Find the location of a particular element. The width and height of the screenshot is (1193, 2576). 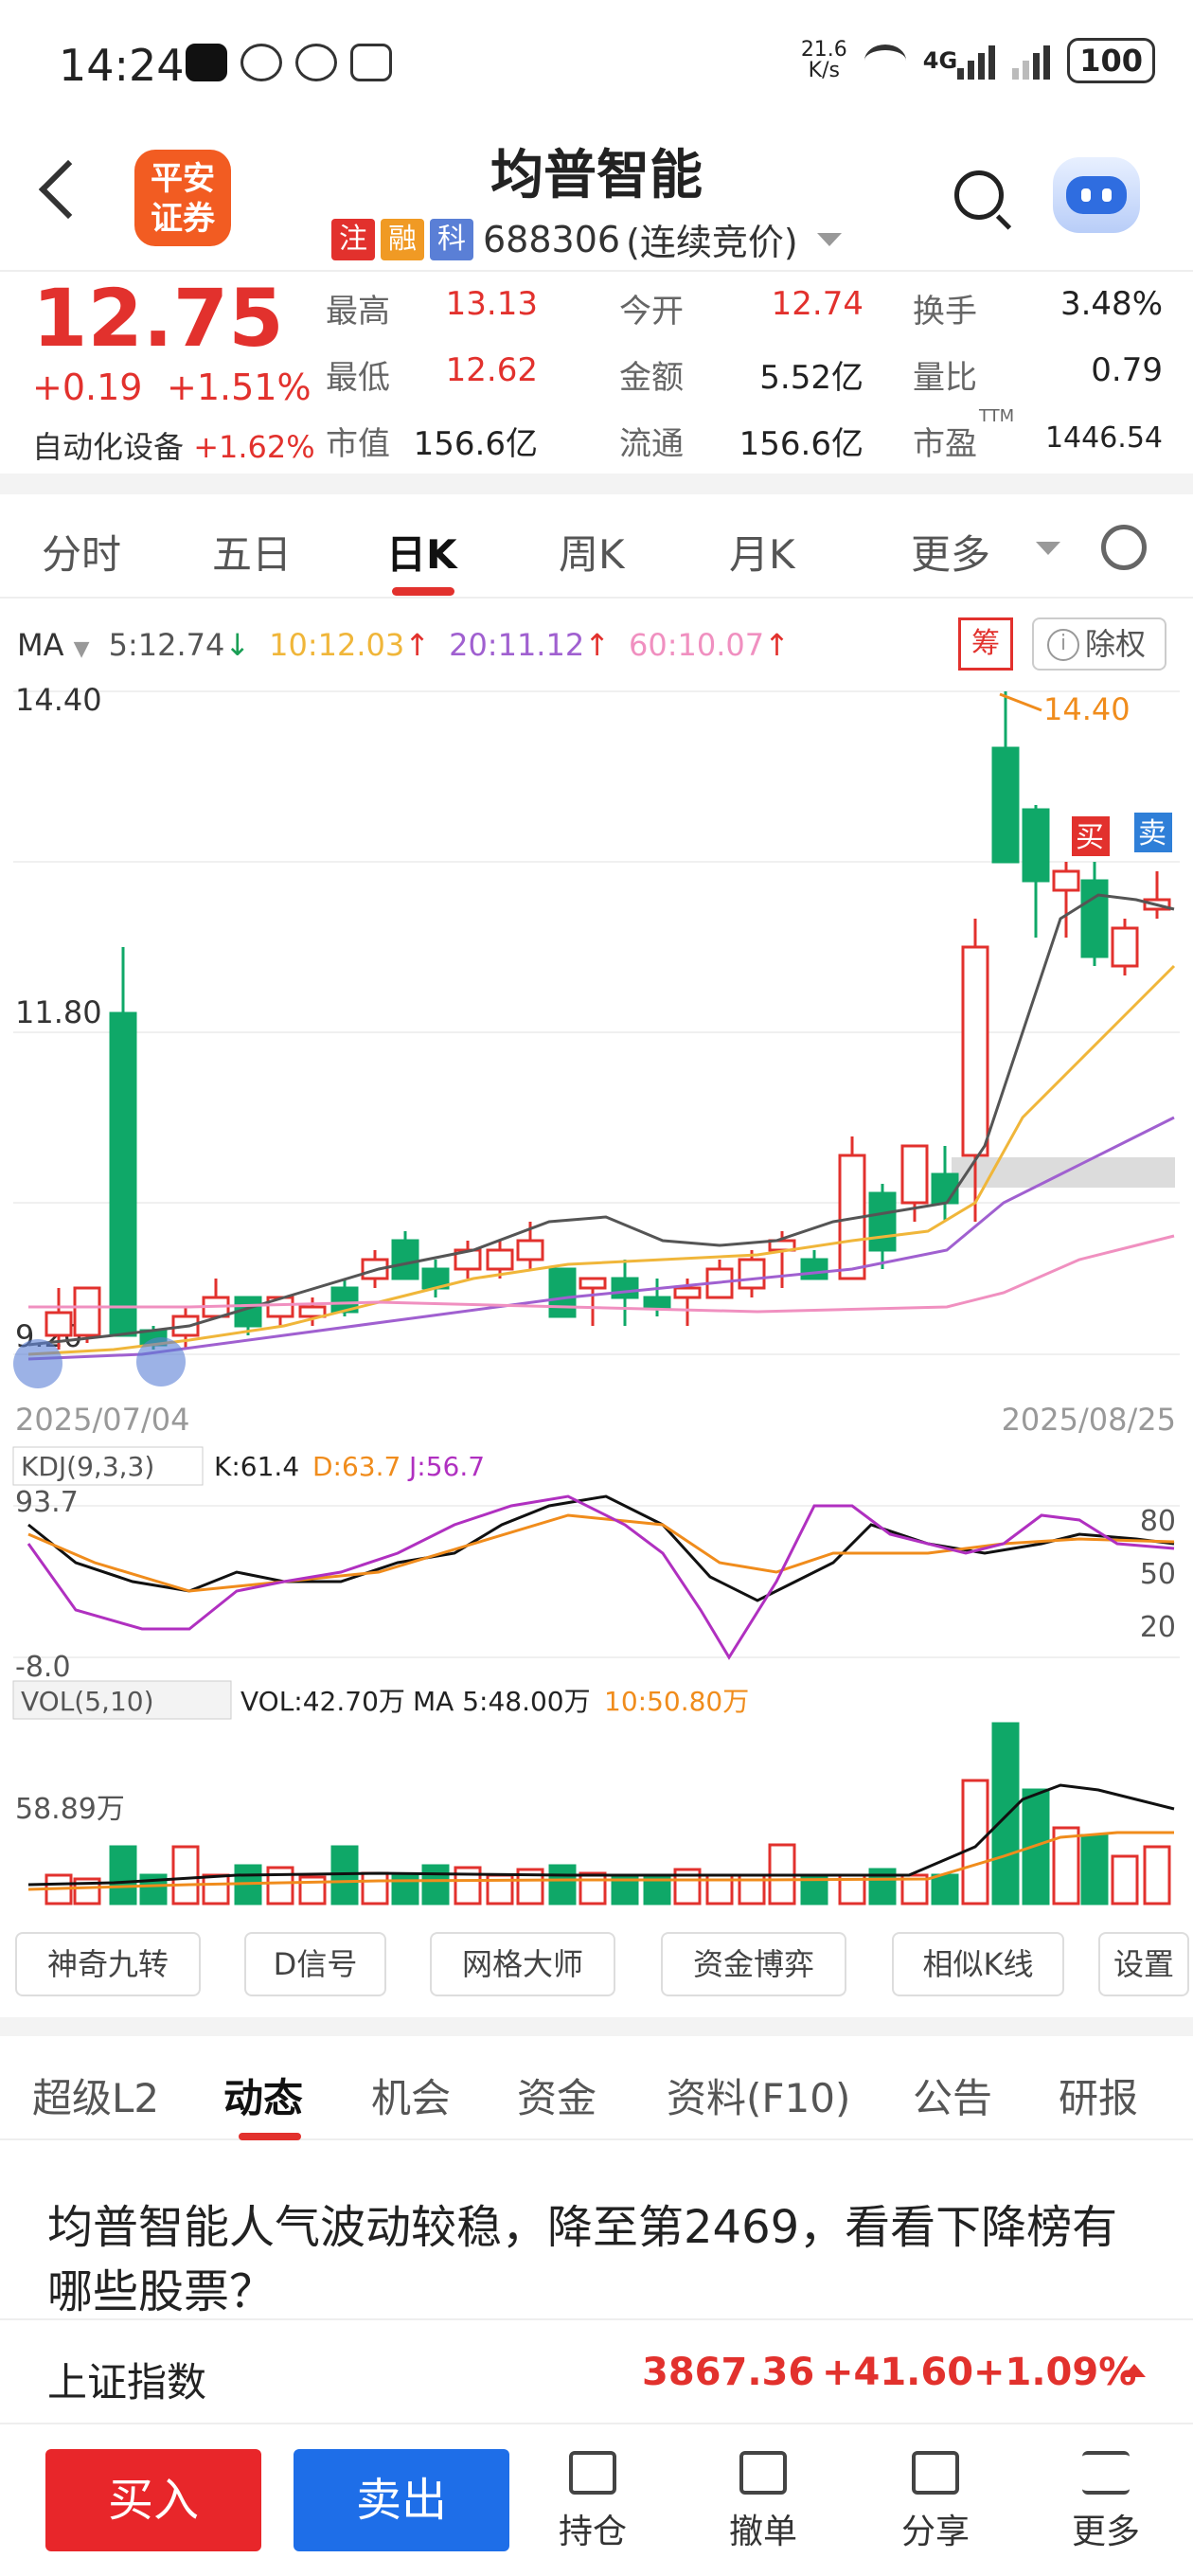

kdj-j-line is located at coordinates (601, 1577).